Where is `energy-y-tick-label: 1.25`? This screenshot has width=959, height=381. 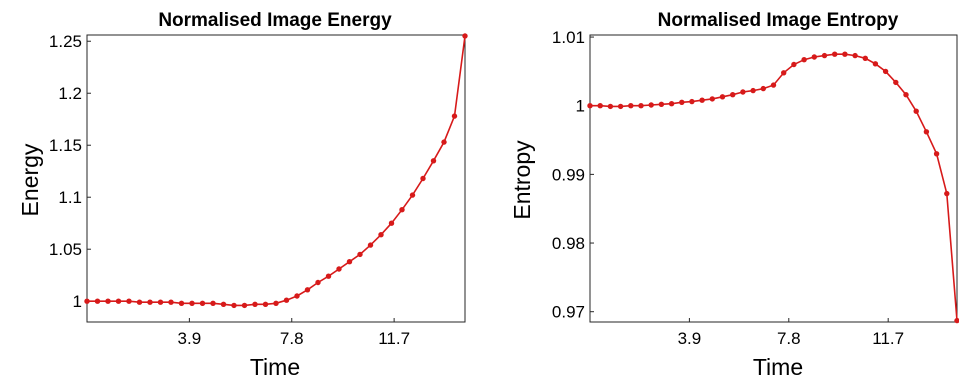
energy-y-tick-label: 1.25 is located at coordinates (65, 41).